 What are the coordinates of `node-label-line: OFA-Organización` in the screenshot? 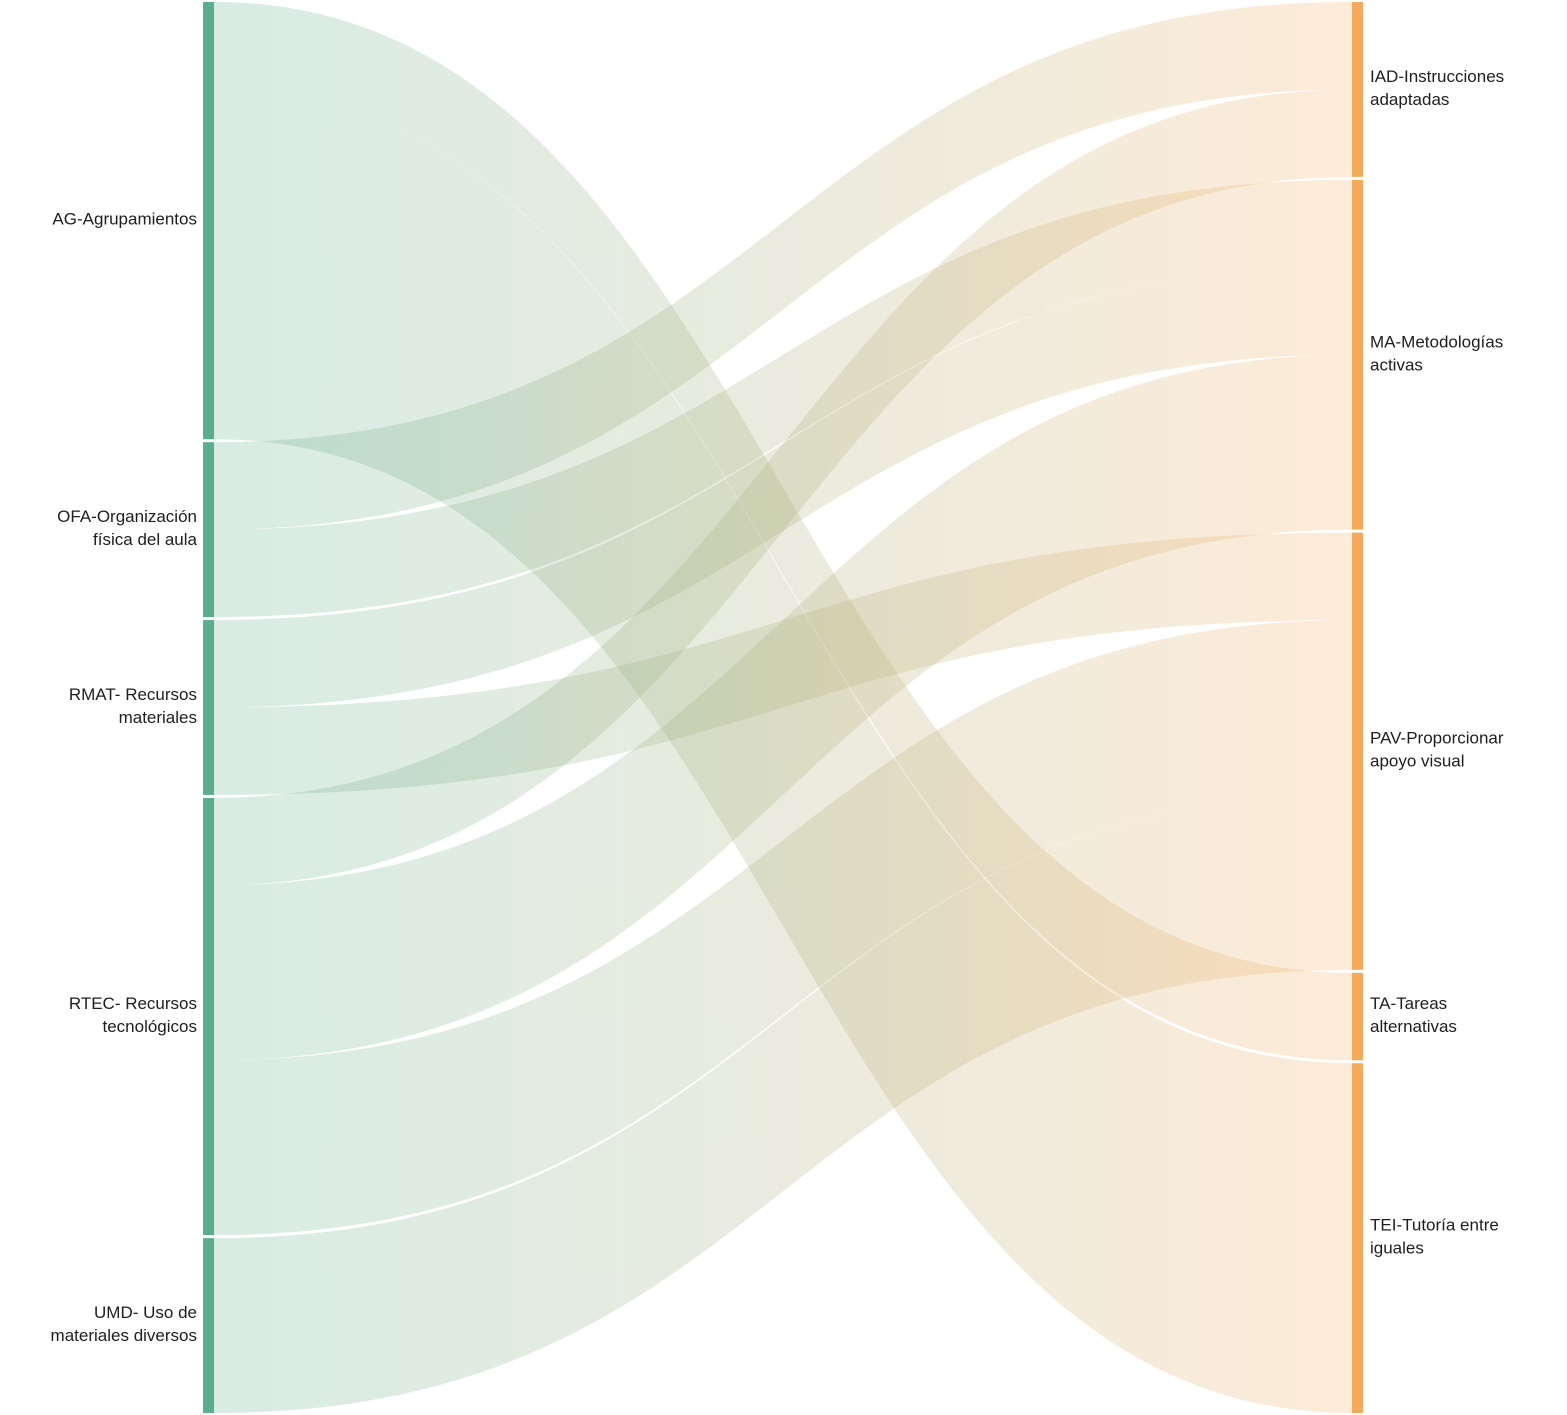 It's located at (127, 517).